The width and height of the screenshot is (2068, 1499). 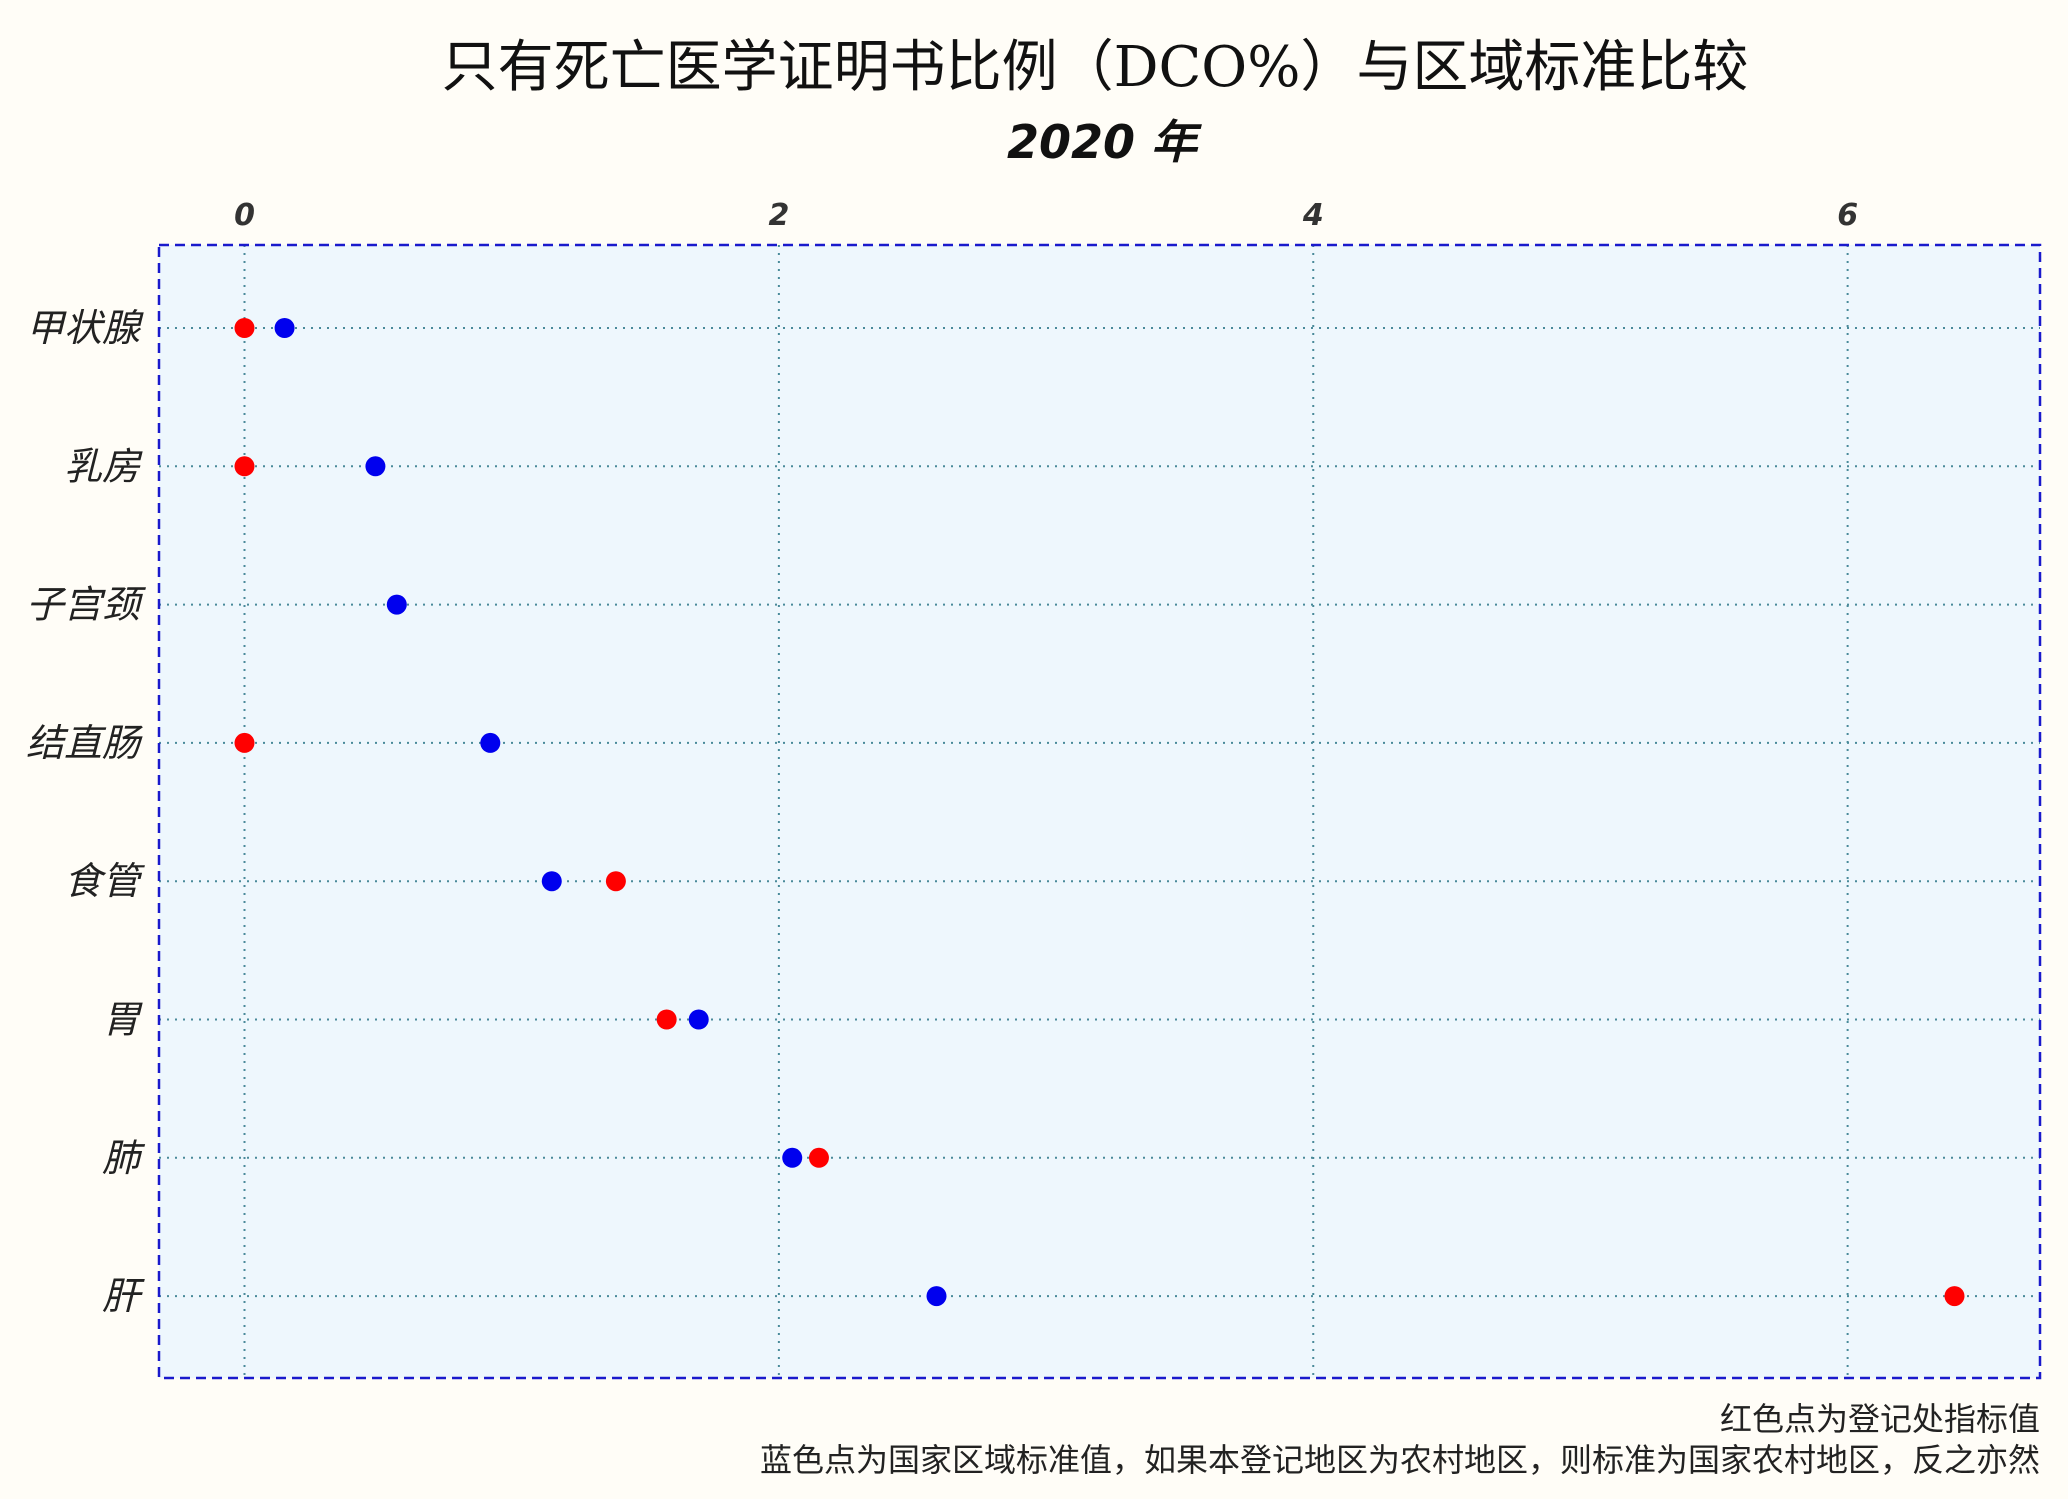 What do you see at coordinates (1104, 142) in the screenshot?
I see `chart-subtitle: 2020 年` at bounding box center [1104, 142].